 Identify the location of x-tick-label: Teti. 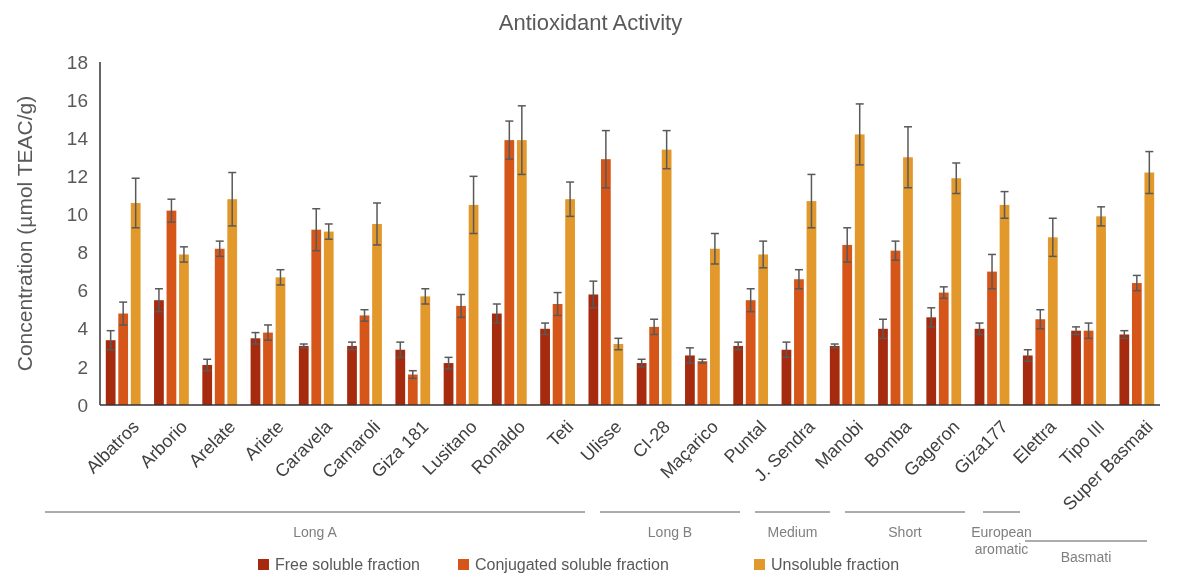
(560, 433).